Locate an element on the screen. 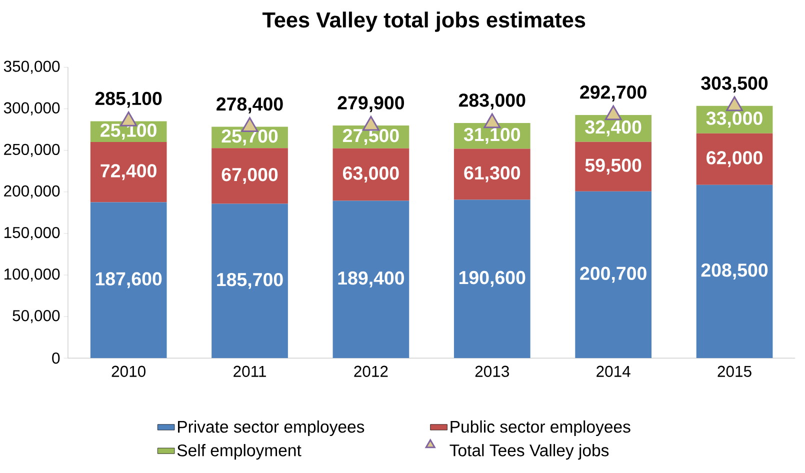  legend-label: Public sector employees is located at coordinates (540, 428).